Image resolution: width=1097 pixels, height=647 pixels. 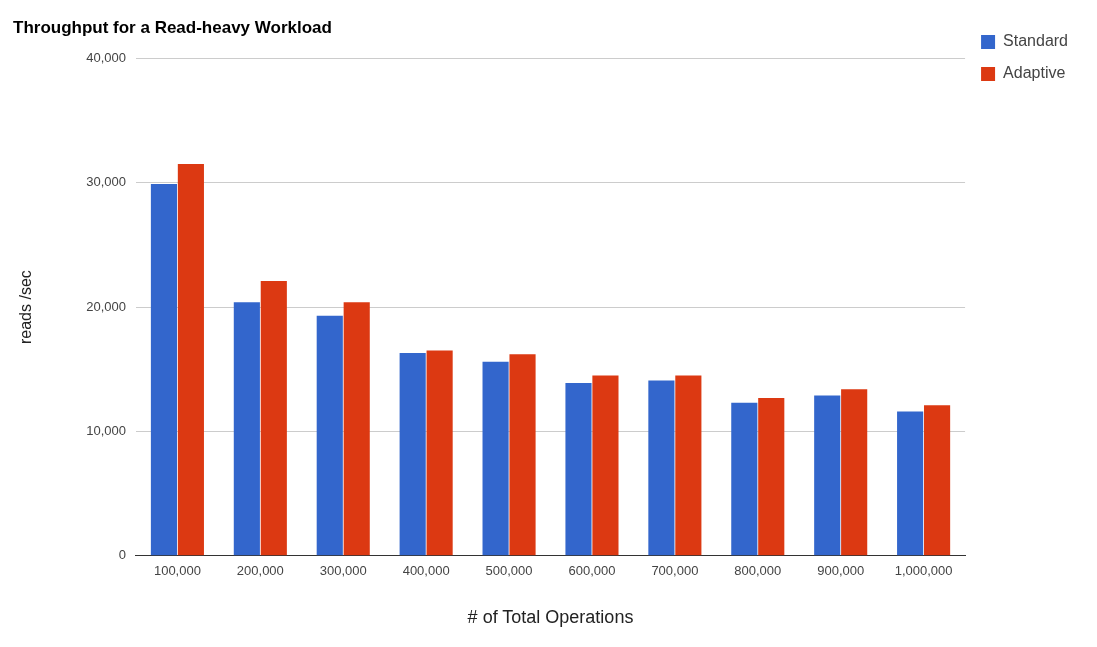 What do you see at coordinates (122, 555) in the screenshot?
I see `y-tick-label: 0` at bounding box center [122, 555].